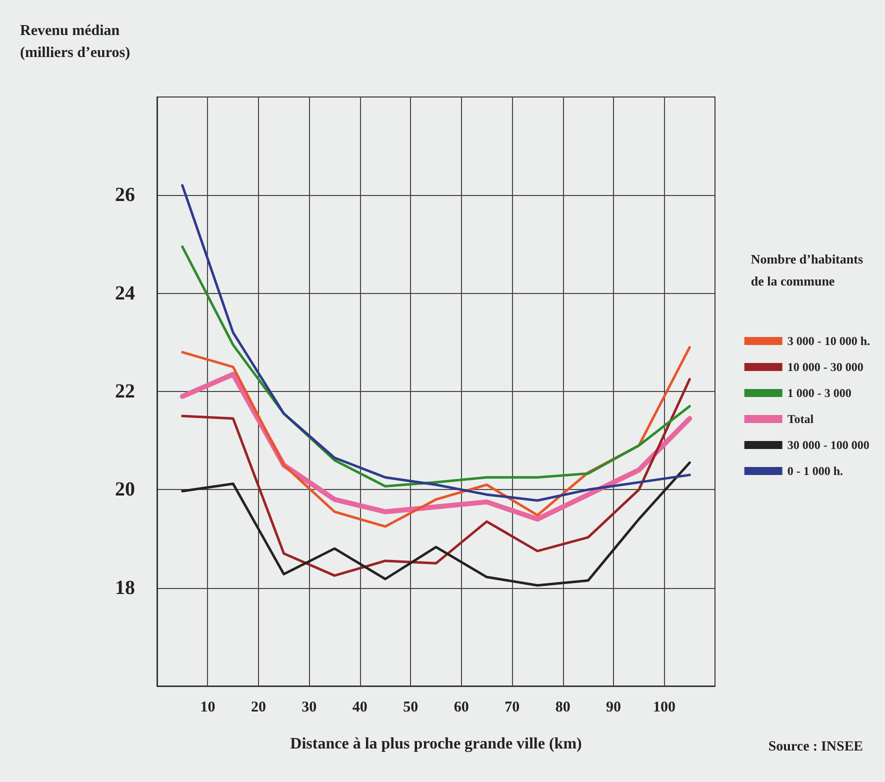  What do you see at coordinates (664, 708) in the screenshot?
I see `x-tick-label: 100` at bounding box center [664, 708].